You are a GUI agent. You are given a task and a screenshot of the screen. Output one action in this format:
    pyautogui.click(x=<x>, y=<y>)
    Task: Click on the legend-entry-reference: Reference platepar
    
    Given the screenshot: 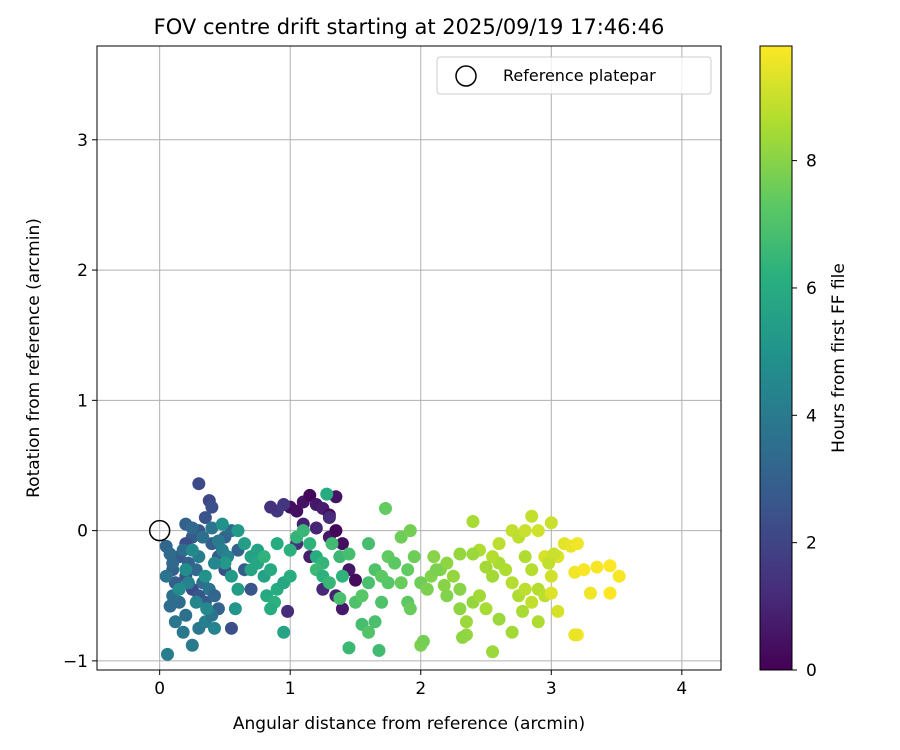 What is the action you would take?
    pyautogui.click(x=579, y=75)
    